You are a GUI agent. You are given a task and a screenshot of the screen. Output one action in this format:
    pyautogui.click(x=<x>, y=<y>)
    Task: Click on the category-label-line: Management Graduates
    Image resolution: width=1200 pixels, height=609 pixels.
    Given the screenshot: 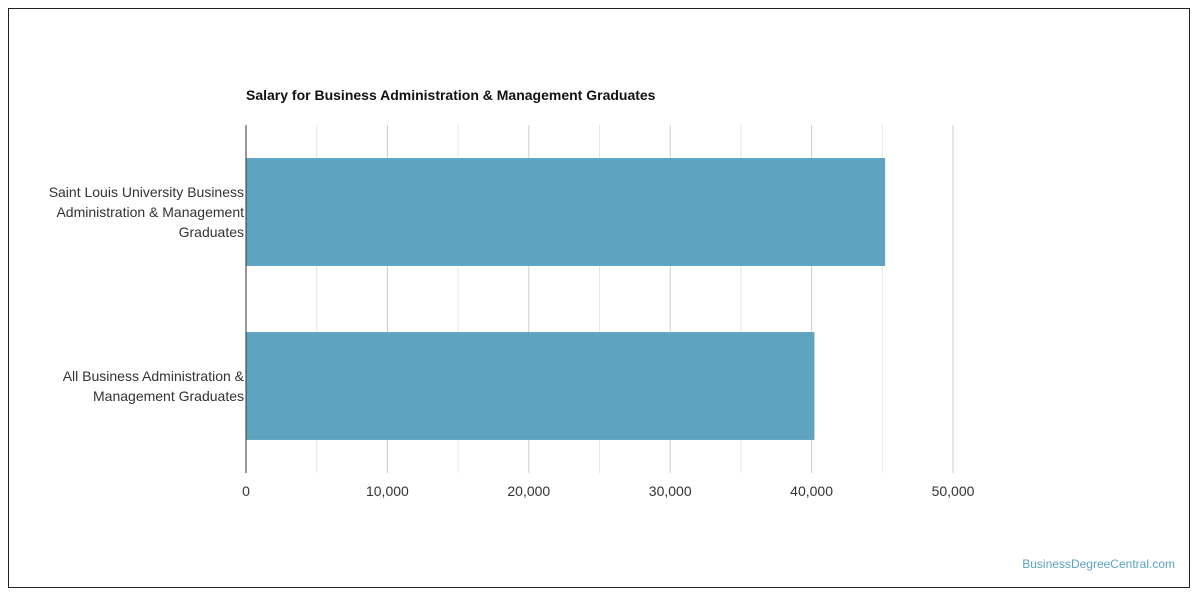 What is the action you would take?
    pyautogui.click(x=168, y=396)
    